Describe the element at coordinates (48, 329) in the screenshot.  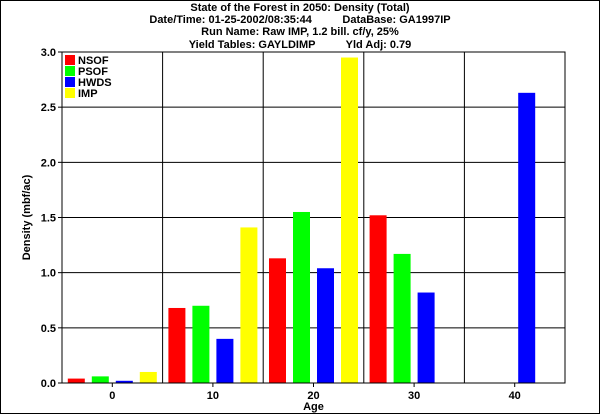
I see `y-tick-label: 0.5` at that location.